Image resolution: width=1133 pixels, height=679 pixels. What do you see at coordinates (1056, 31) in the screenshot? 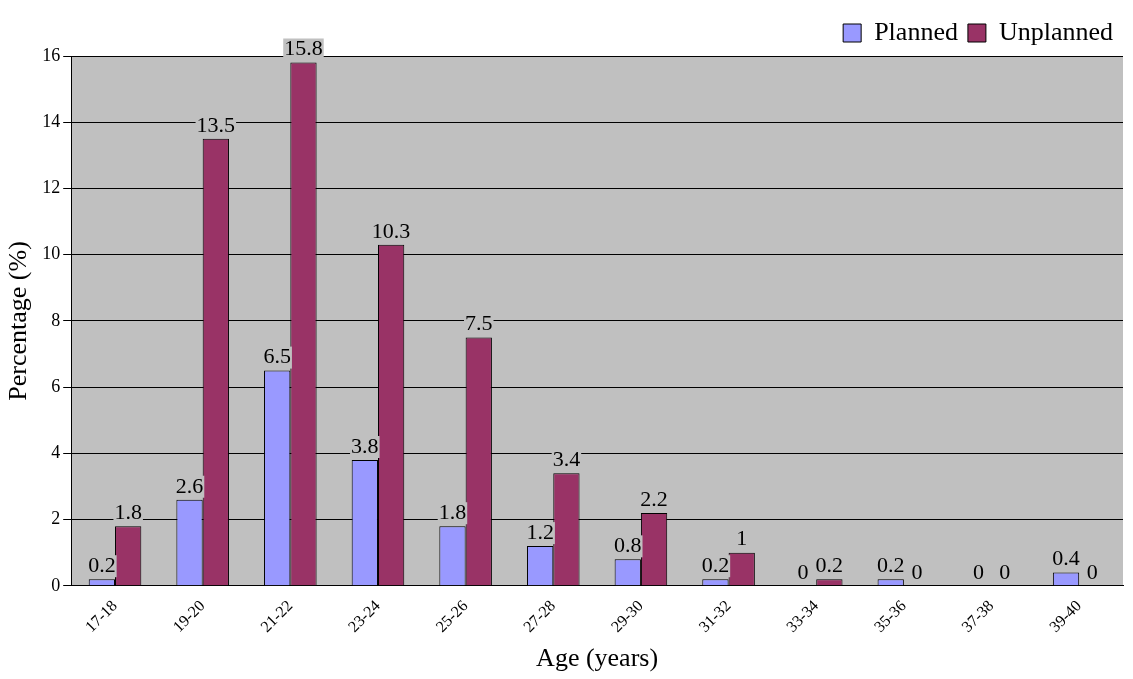
I see `legend-label: Unplanned` at bounding box center [1056, 31].